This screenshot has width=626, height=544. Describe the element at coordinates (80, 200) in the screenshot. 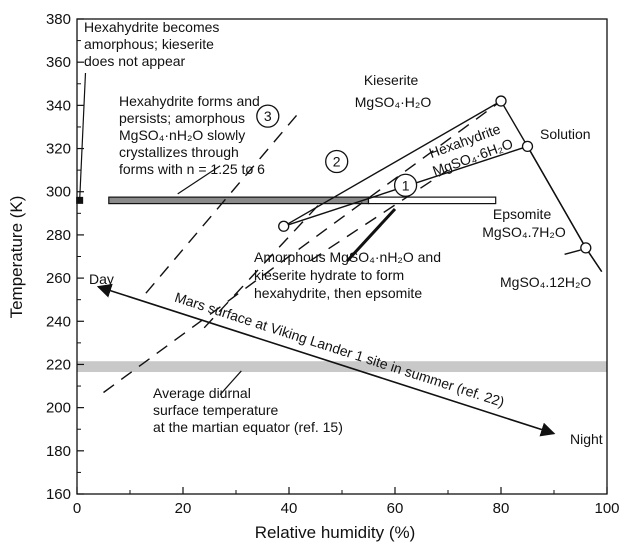

I see `amorphous-marker-square` at that location.